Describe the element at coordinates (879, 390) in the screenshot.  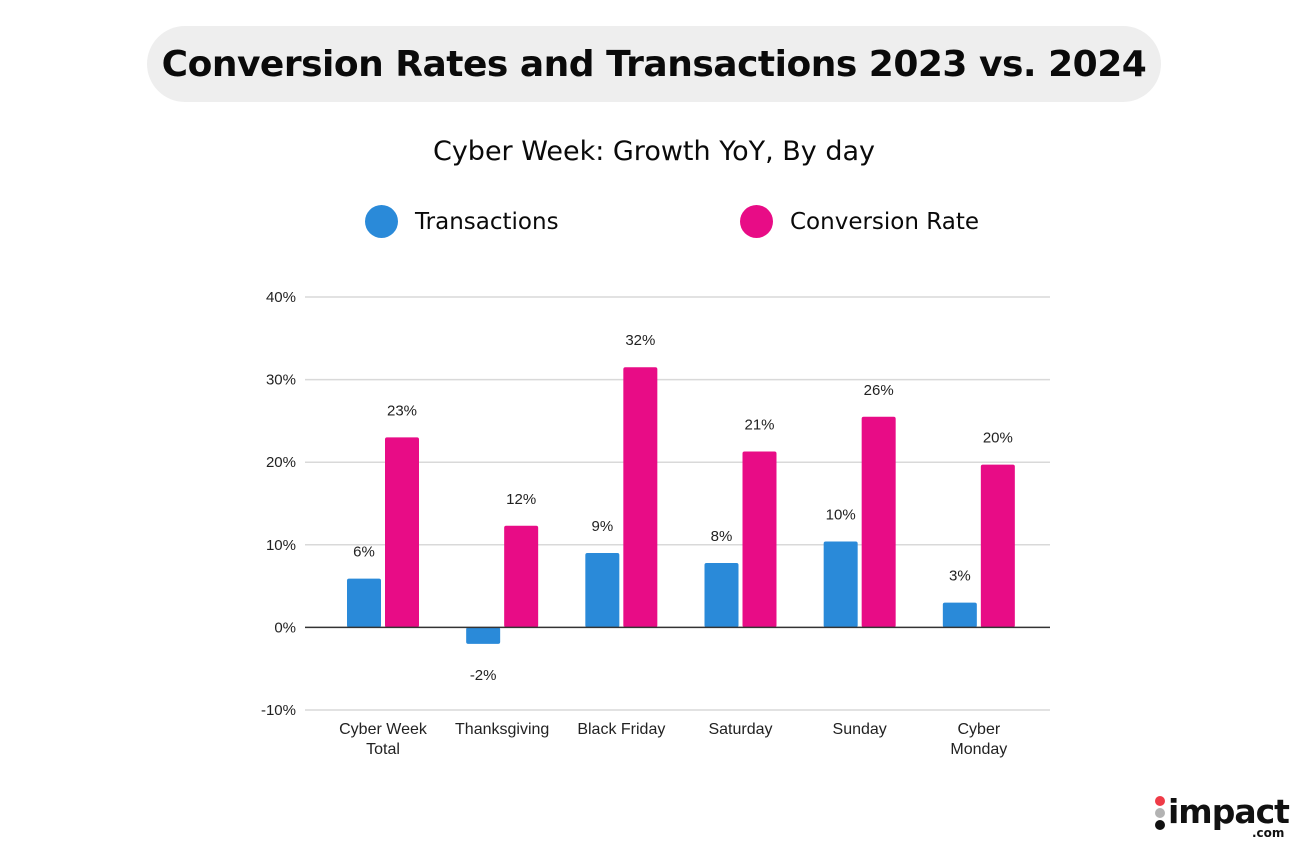
I see `data-label: 26%` at that location.